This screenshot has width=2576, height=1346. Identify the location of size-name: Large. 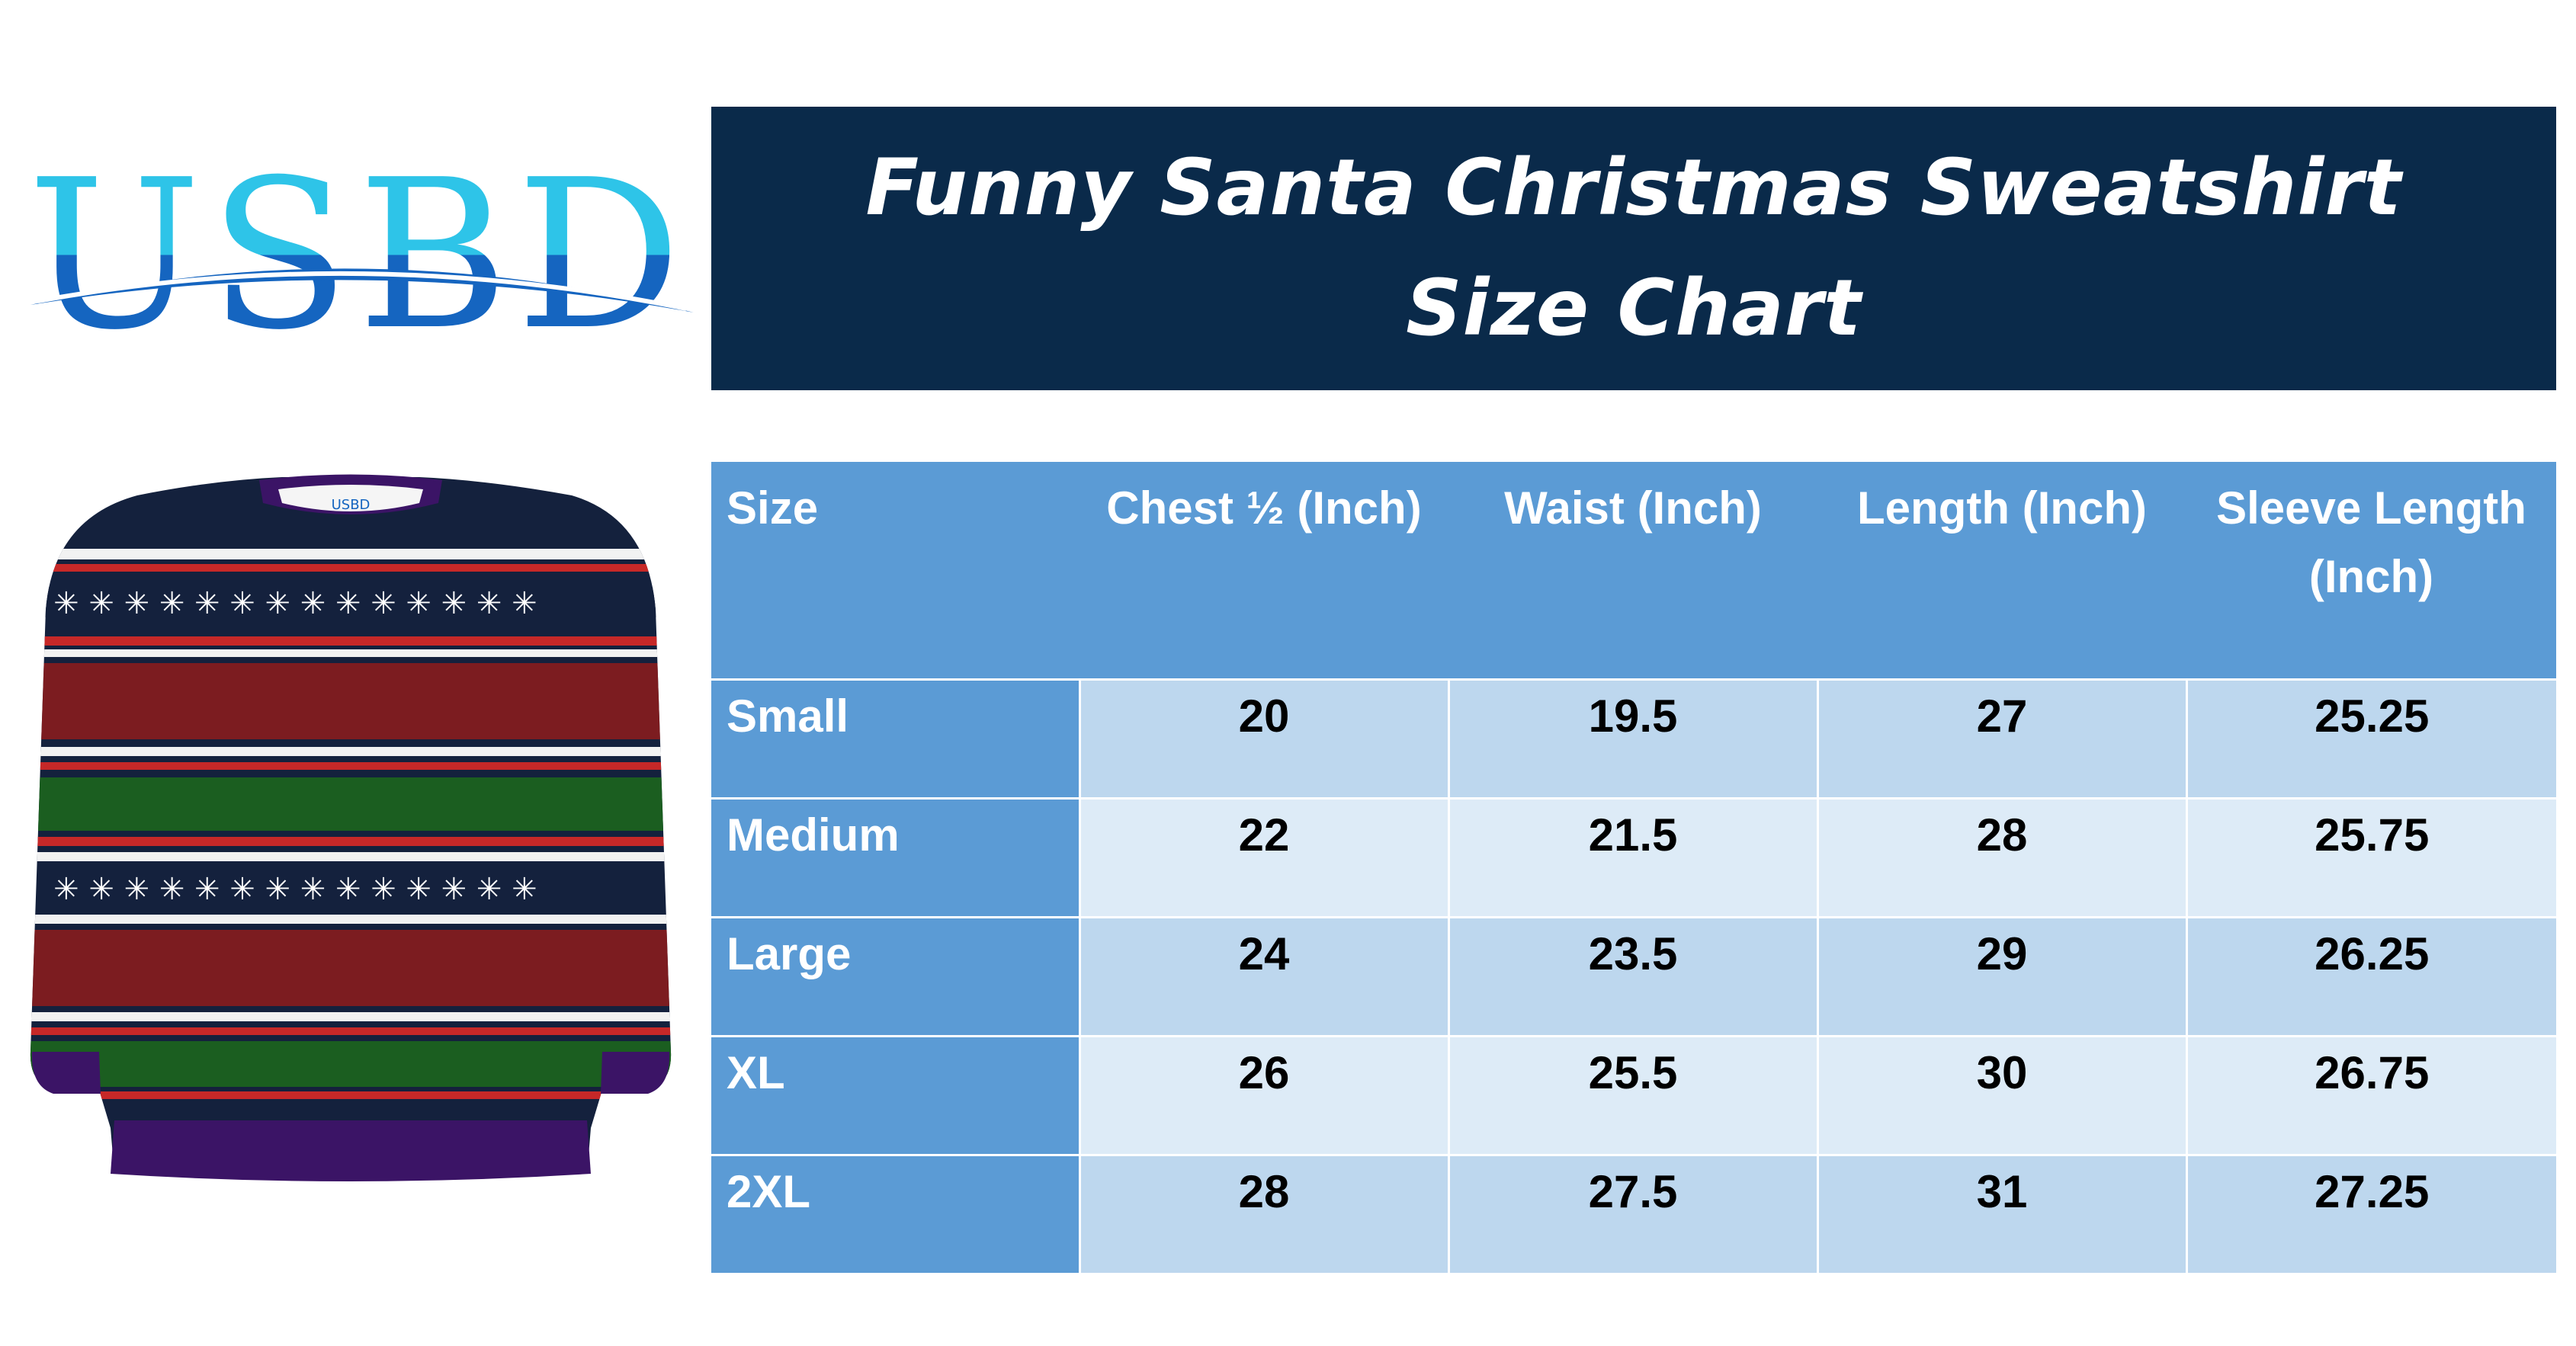
(895, 976).